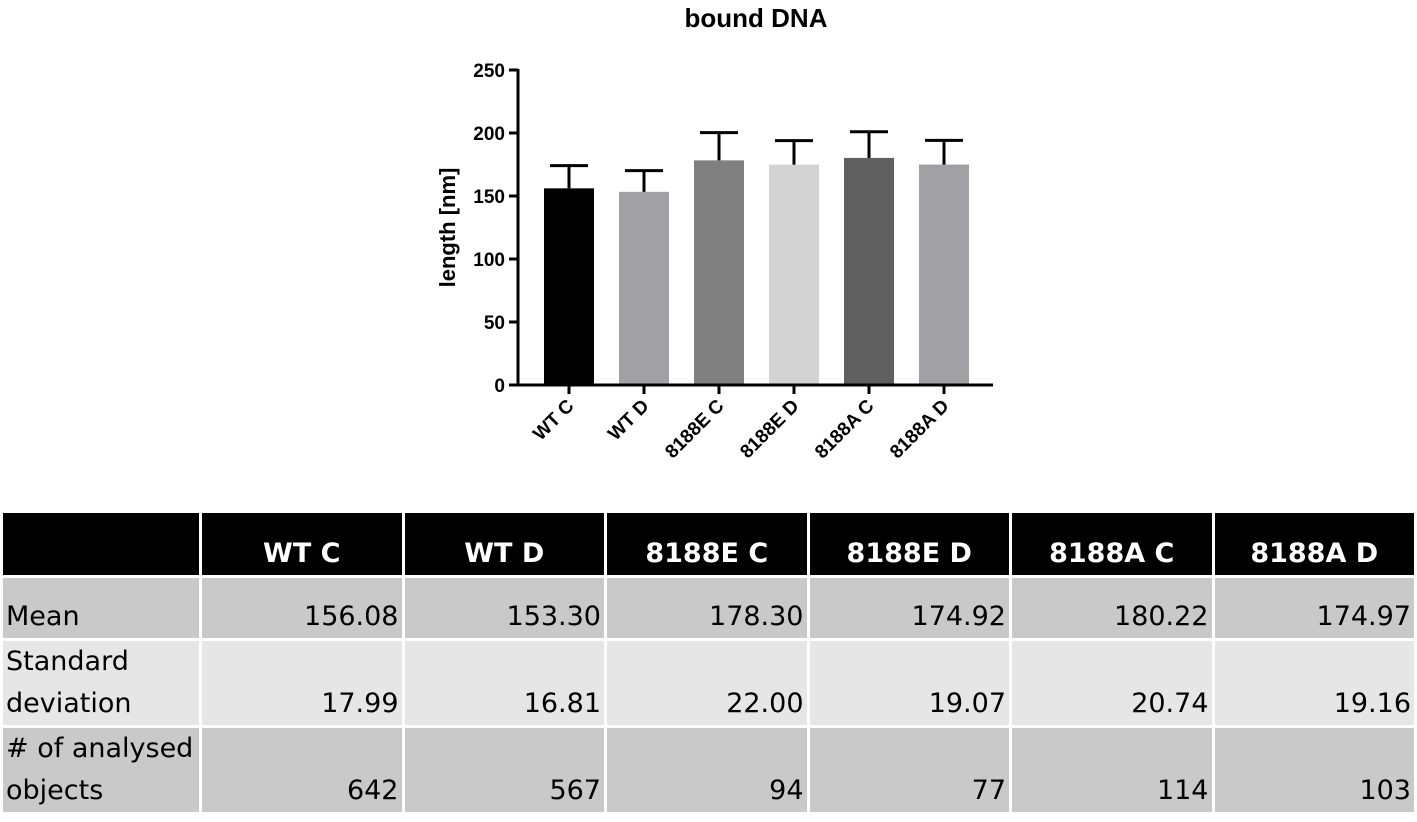 The height and width of the screenshot is (822, 1417). What do you see at coordinates (1112, 683) in the screenshot?
I see `table-cell: 20.74` at bounding box center [1112, 683].